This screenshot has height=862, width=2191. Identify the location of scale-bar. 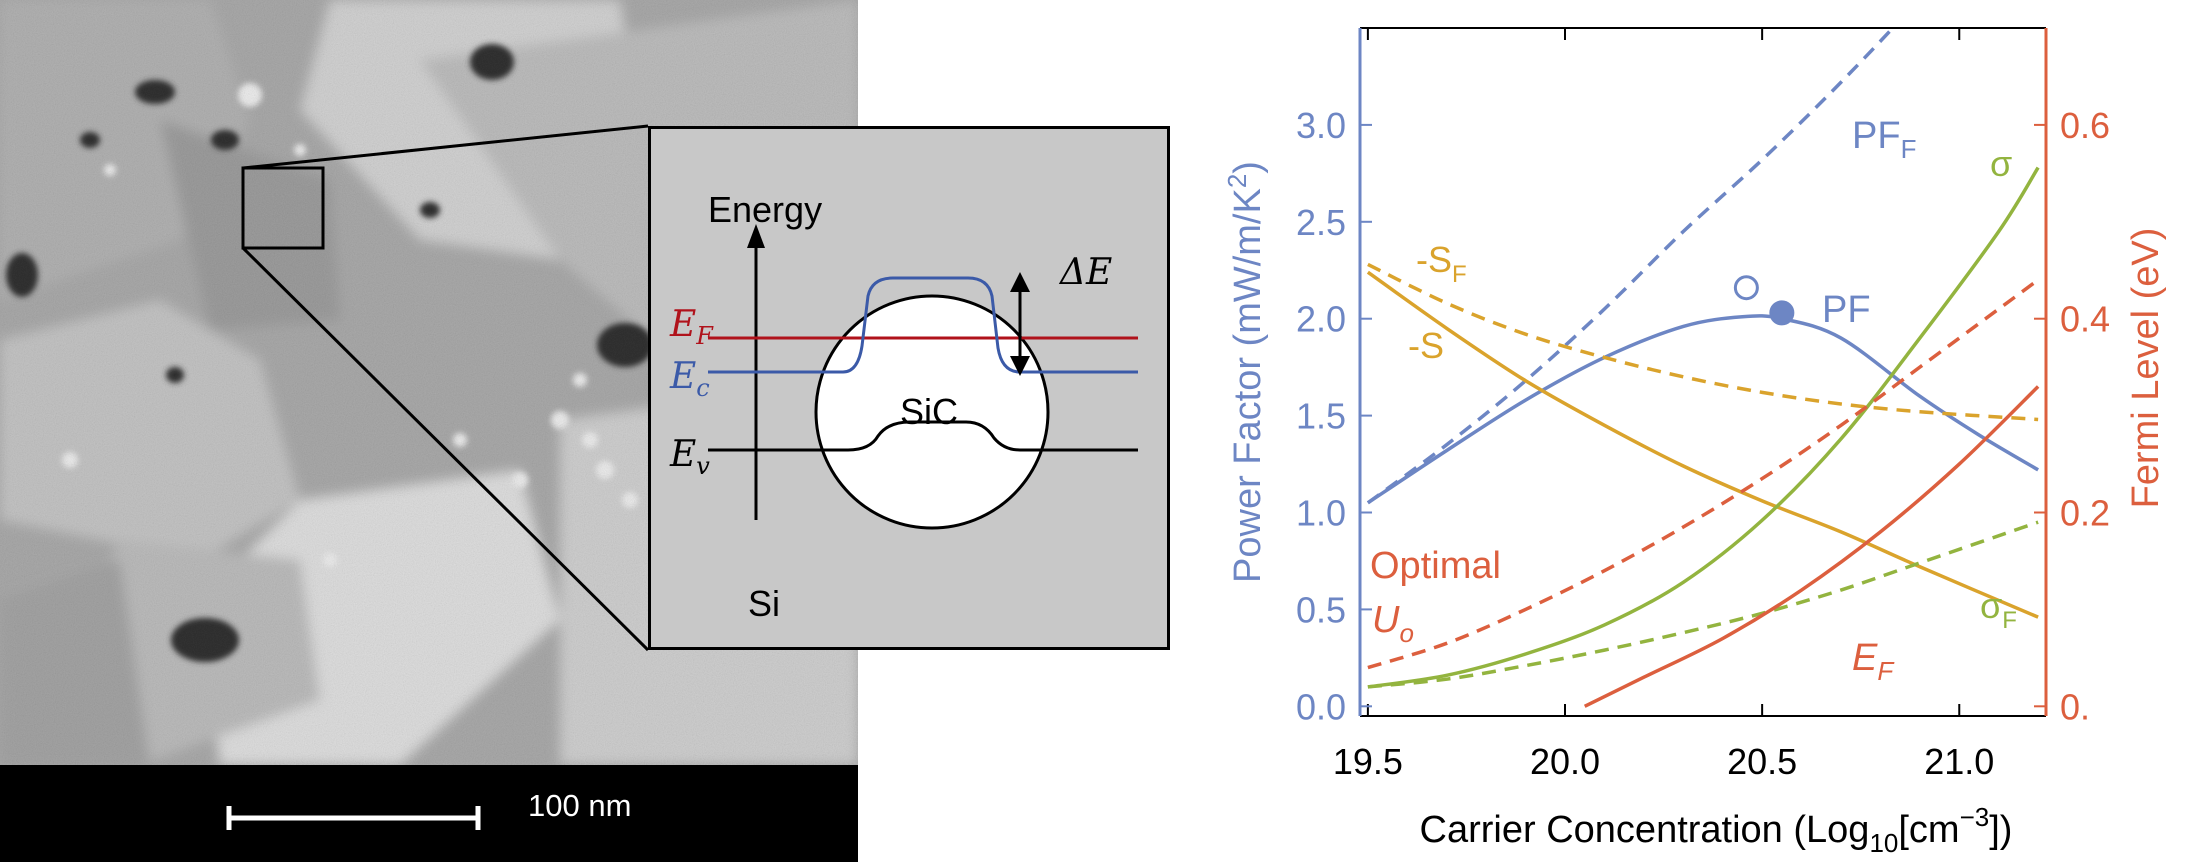
(353, 818).